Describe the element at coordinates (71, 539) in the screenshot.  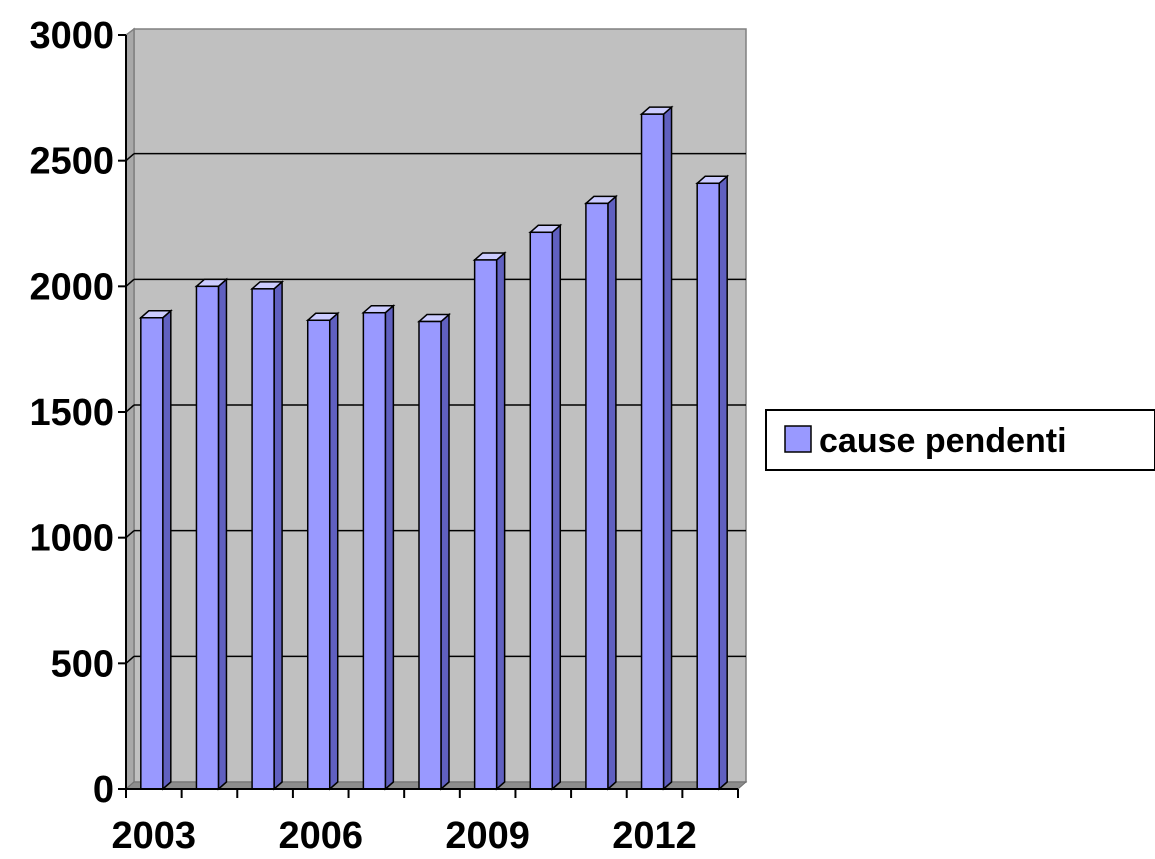
I see `y-tick-label: 1000` at that location.